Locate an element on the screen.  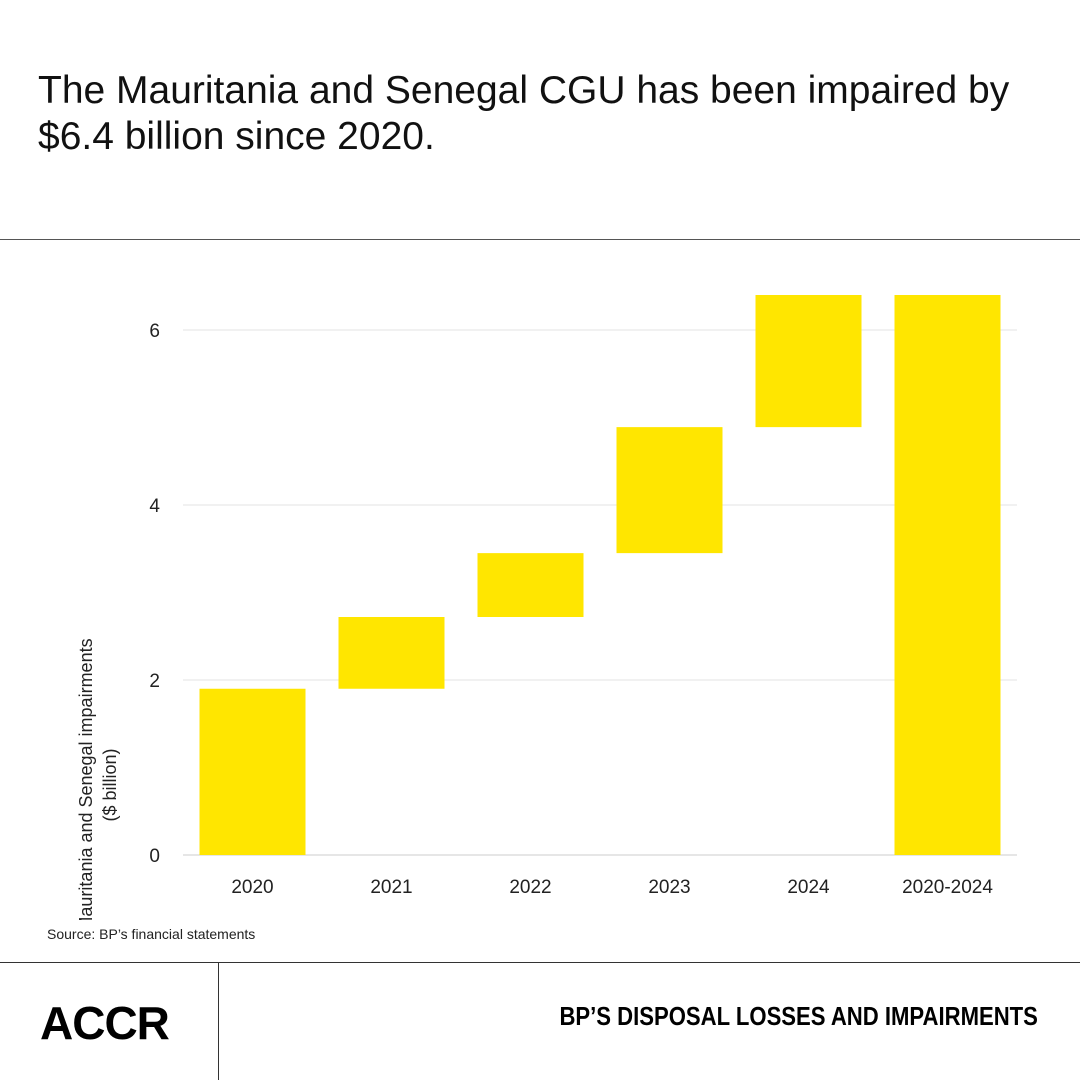
x-tick-label: 2021 is located at coordinates (391, 887).